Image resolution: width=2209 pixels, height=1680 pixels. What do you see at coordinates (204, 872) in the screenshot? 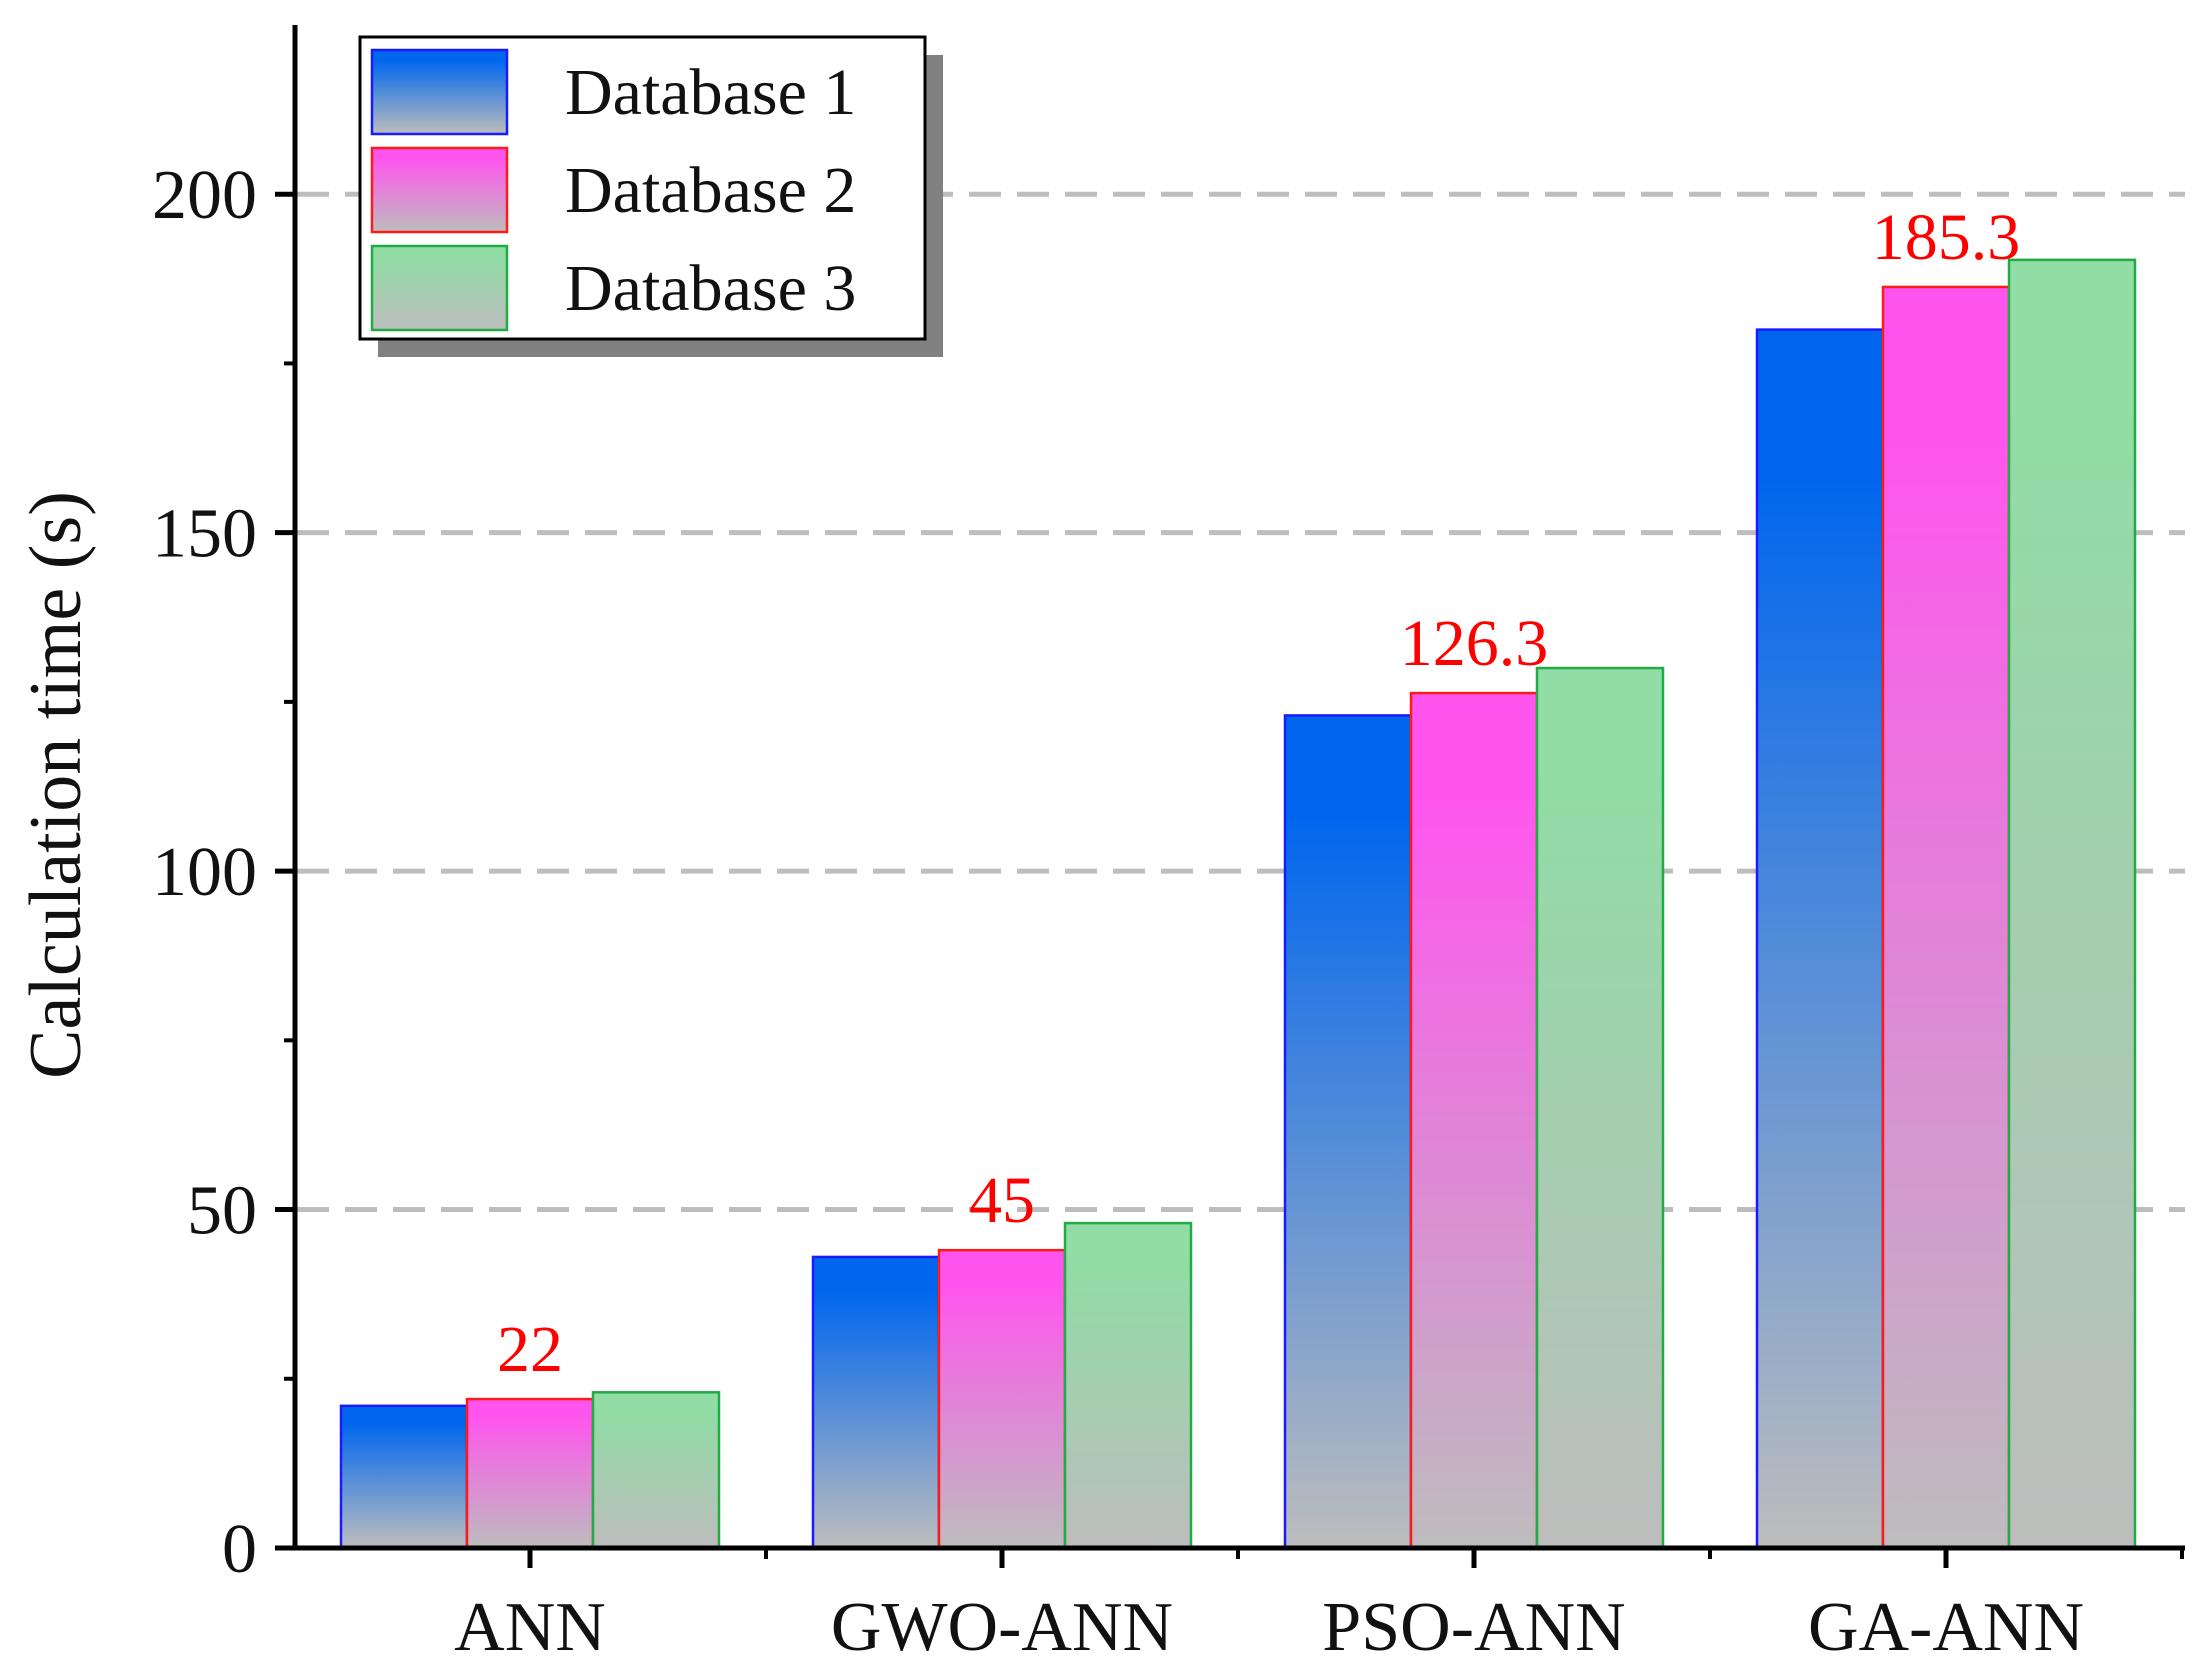
I see `y-tick-label-100: 100` at bounding box center [204, 872].